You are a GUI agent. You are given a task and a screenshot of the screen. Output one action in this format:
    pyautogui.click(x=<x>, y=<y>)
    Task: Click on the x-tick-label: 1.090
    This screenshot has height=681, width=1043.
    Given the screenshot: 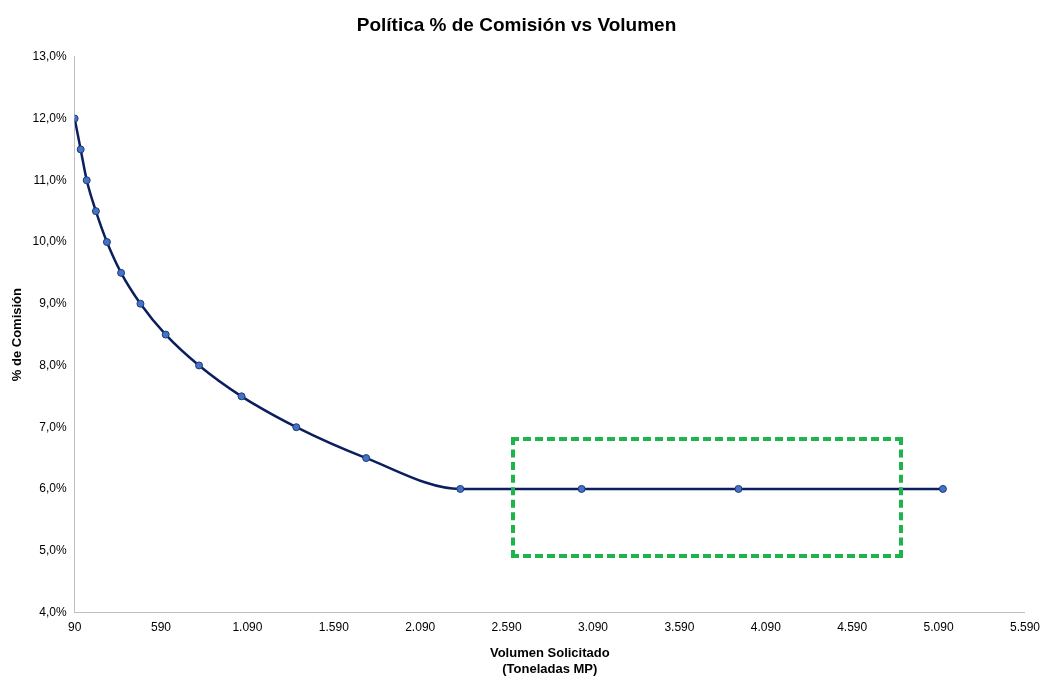 What is the action you would take?
    pyautogui.click(x=247, y=626)
    